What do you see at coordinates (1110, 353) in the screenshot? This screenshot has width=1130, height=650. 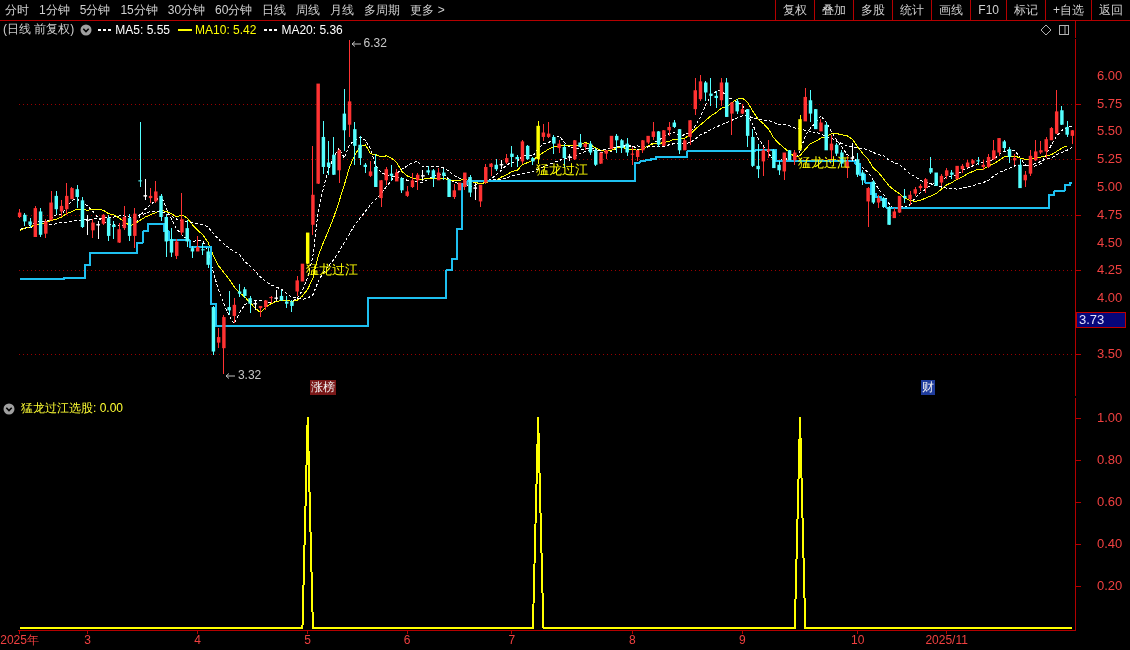 I see `y-tick-label: 3.50` at bounding box center [1110, 353].